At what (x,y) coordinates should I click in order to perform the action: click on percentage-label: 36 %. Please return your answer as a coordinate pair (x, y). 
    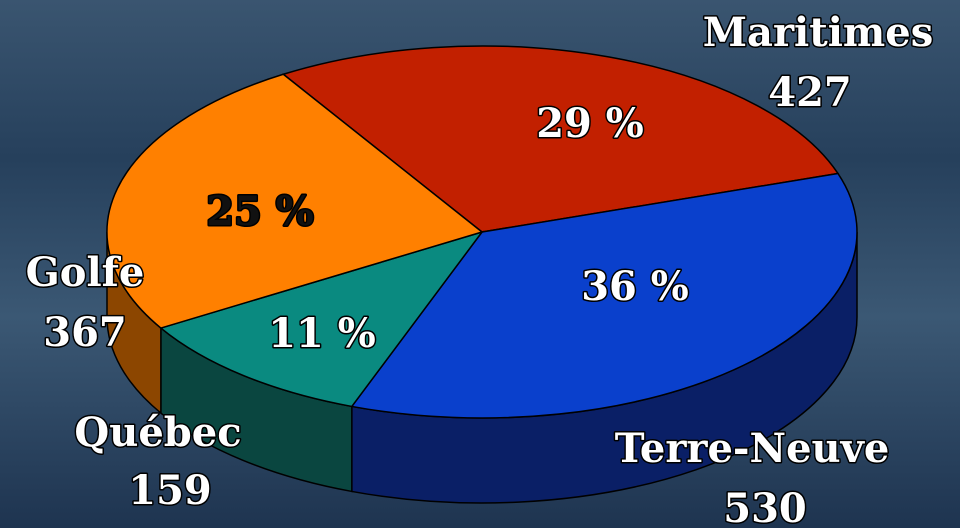
    Looking at the image, I should click on (635, 286).